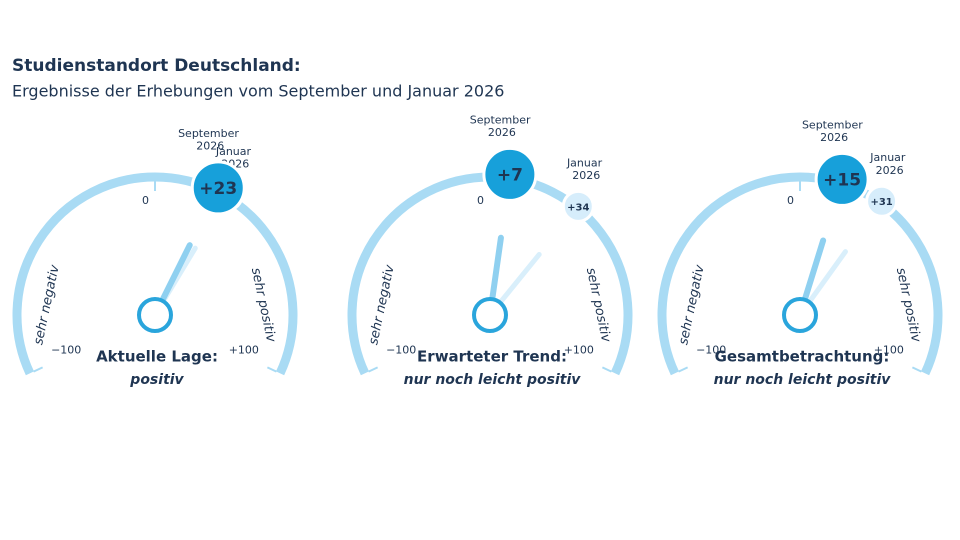 The height and width of the screenshot is (540, 960). I want to click on value-label: +23, so click(218, 189).